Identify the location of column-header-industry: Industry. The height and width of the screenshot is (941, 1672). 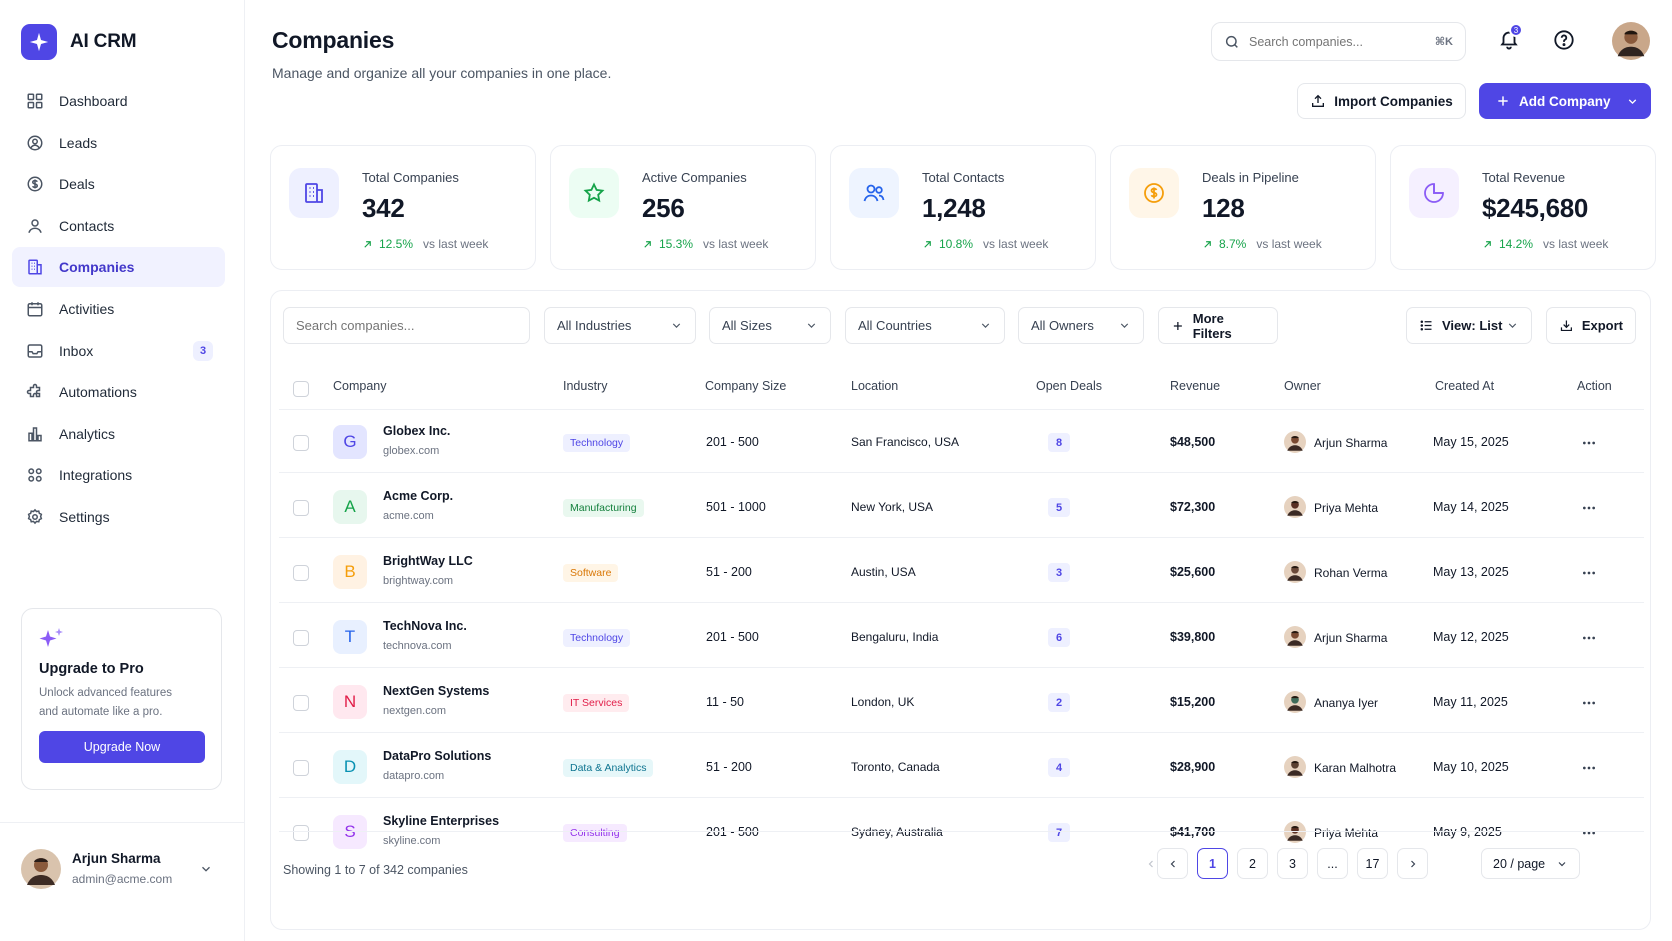
(585, 386).